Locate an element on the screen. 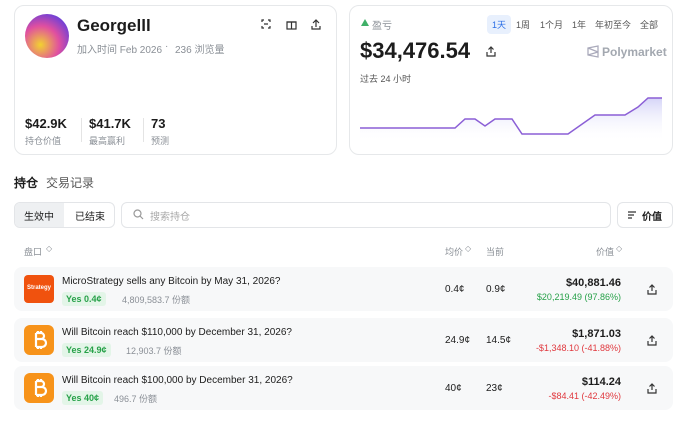 Image resolution: width=680 pixels, height=425 pixels. sparkline is located at coordinates (511, 119).